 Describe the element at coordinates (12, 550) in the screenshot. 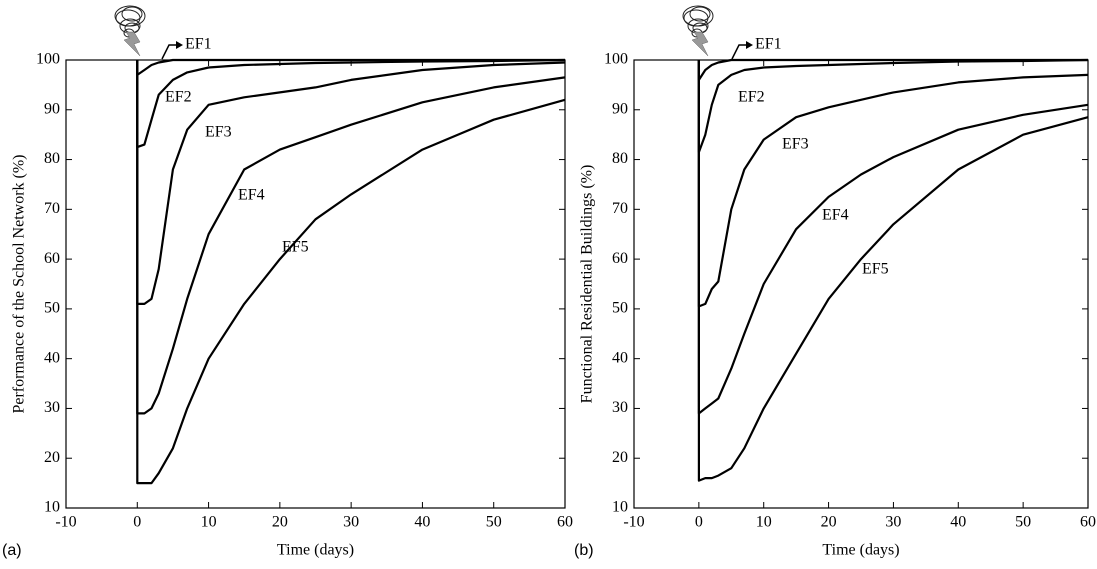

I see `panel-label: (a)` at that location.